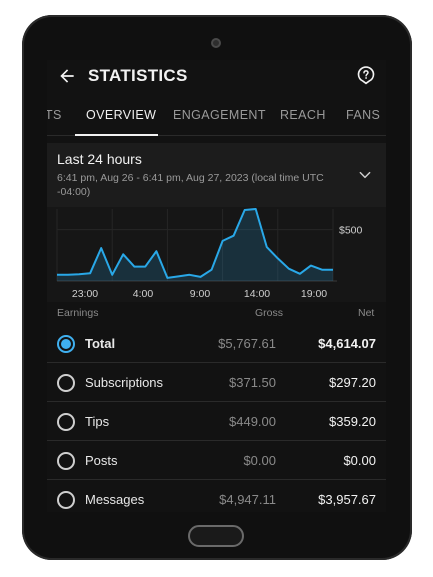 The width and height of the screenshot is (433, 577). I want to click on range-title: Last 24 hours, so click(99, 159).